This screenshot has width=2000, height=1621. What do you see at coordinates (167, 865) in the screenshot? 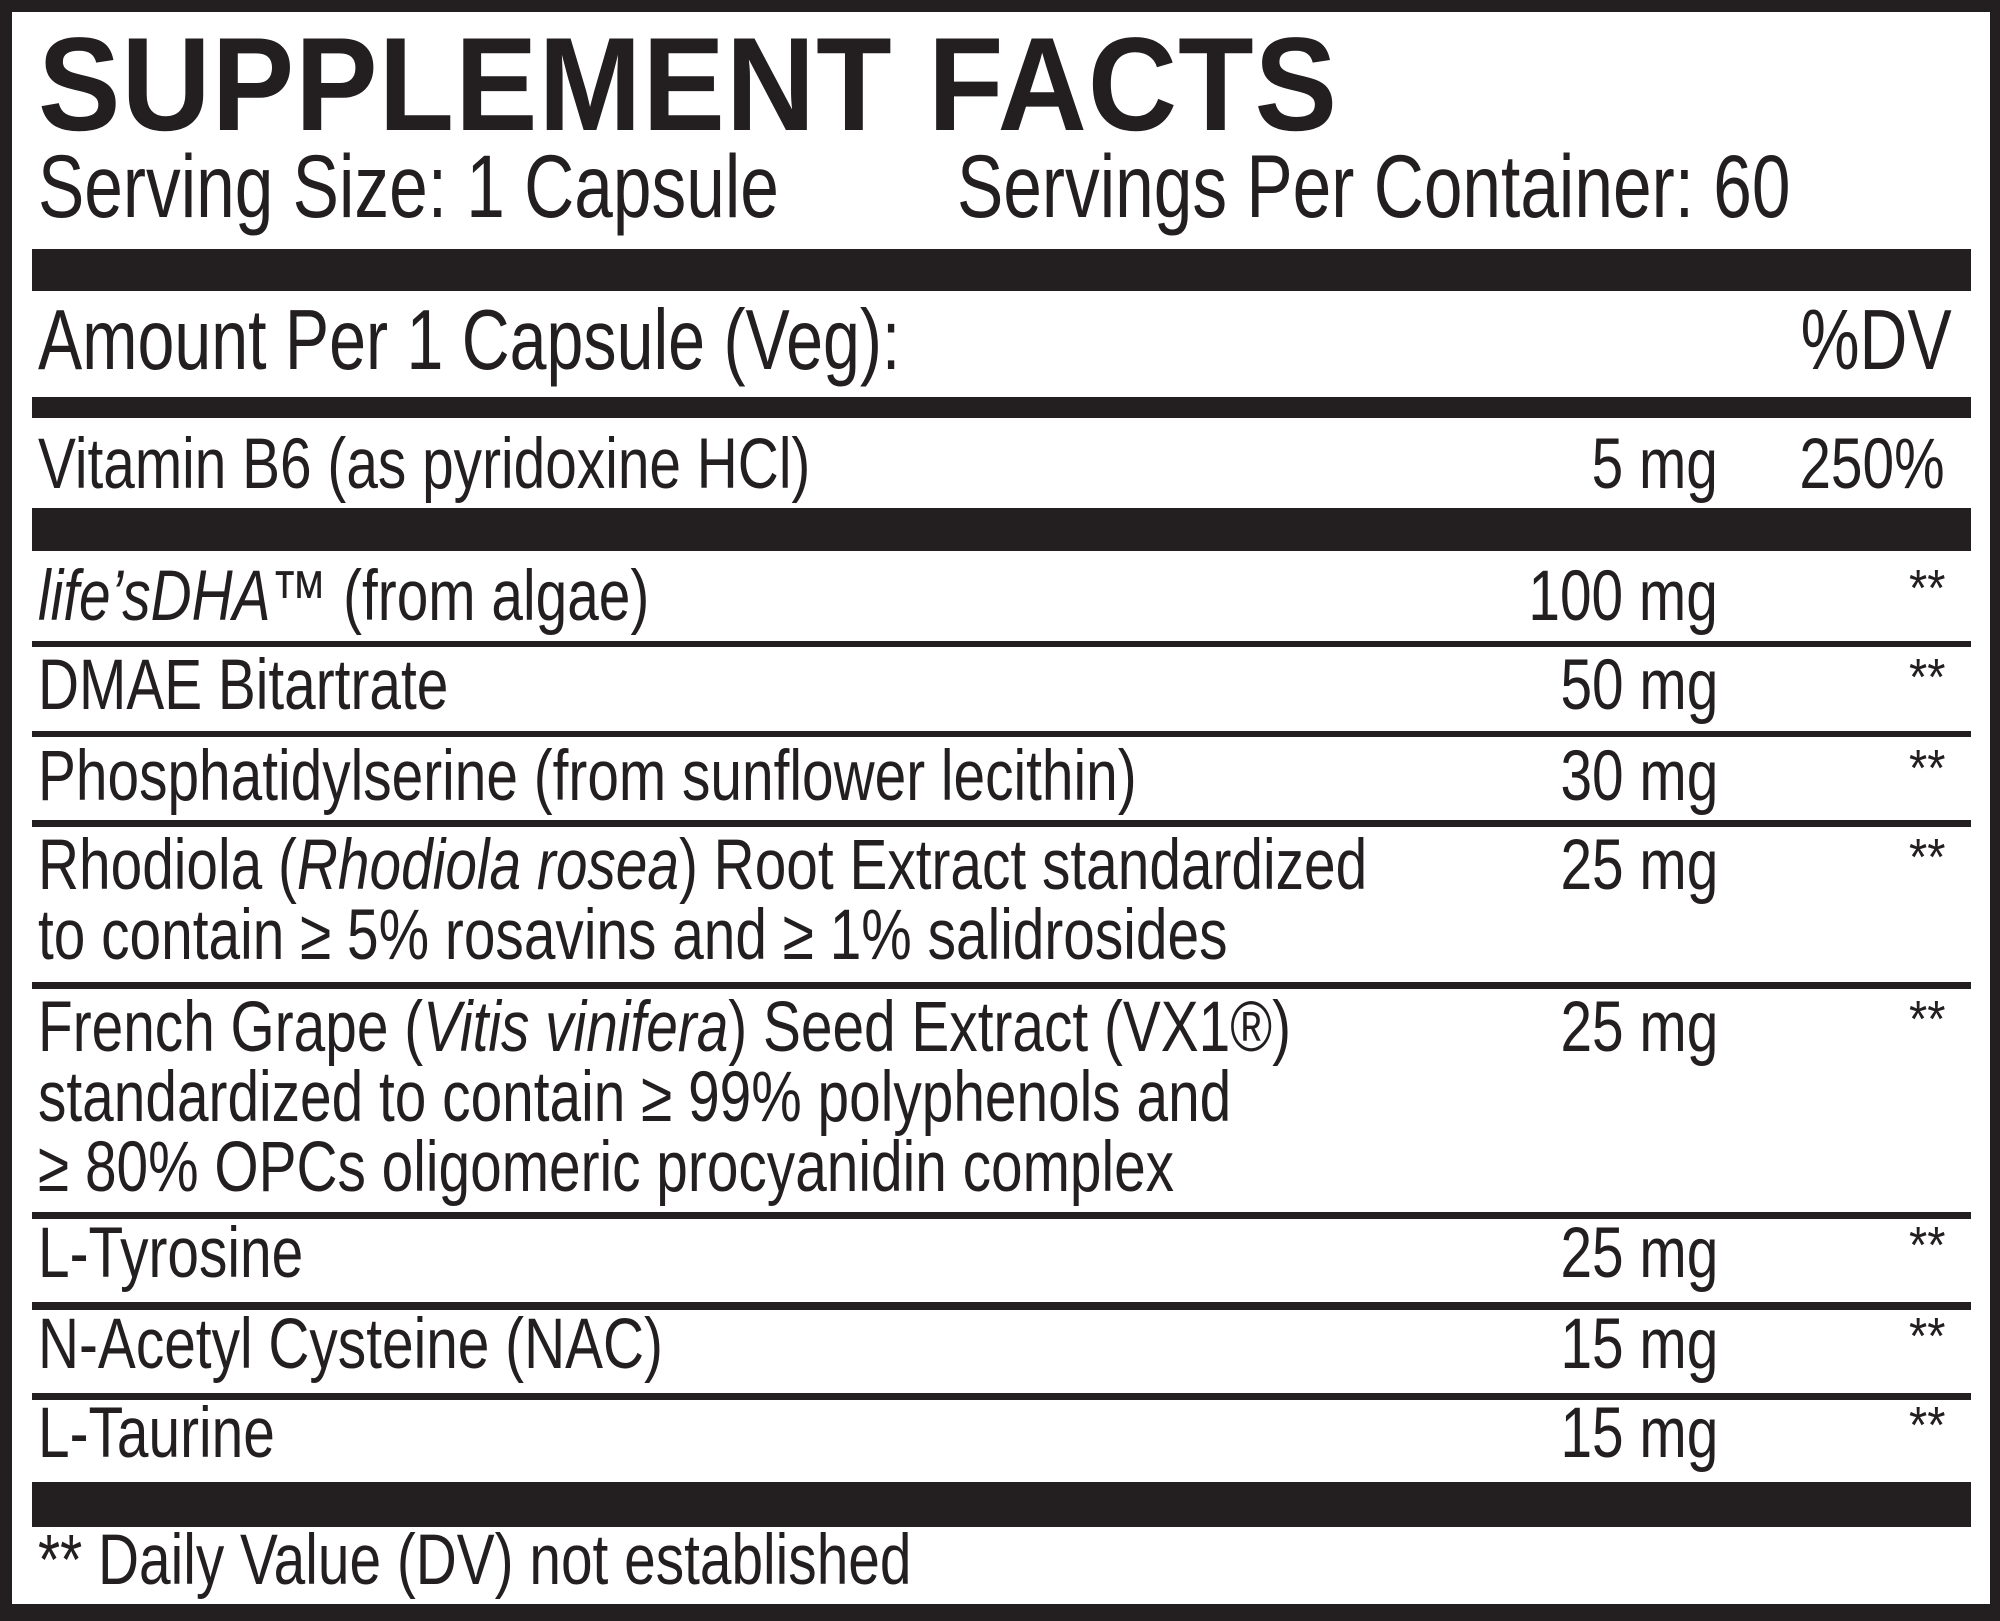
I see `ingredient-name-segment: Rhodiola (` at bounding box center [167, 865].